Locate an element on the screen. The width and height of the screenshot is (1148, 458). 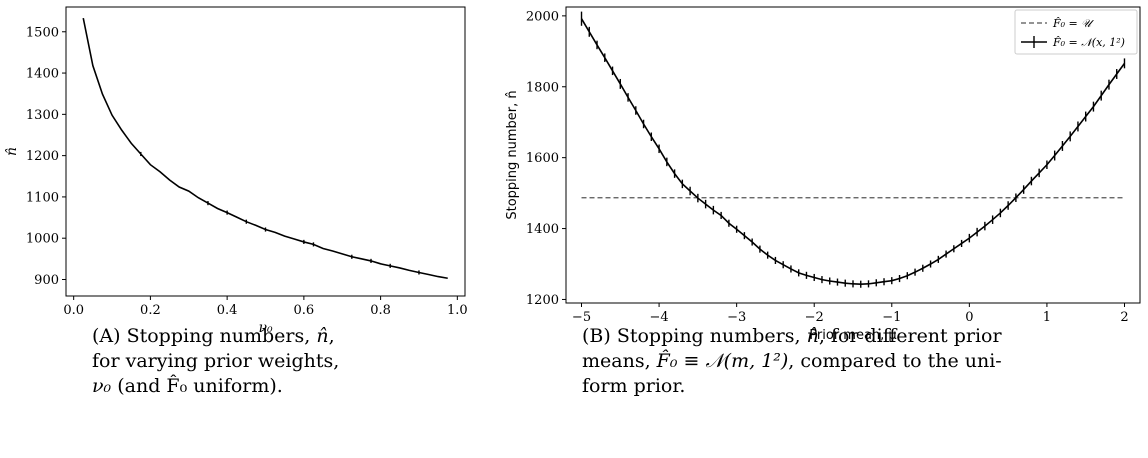
y-tick-label: 1600 is located at coordinates (542, 158).